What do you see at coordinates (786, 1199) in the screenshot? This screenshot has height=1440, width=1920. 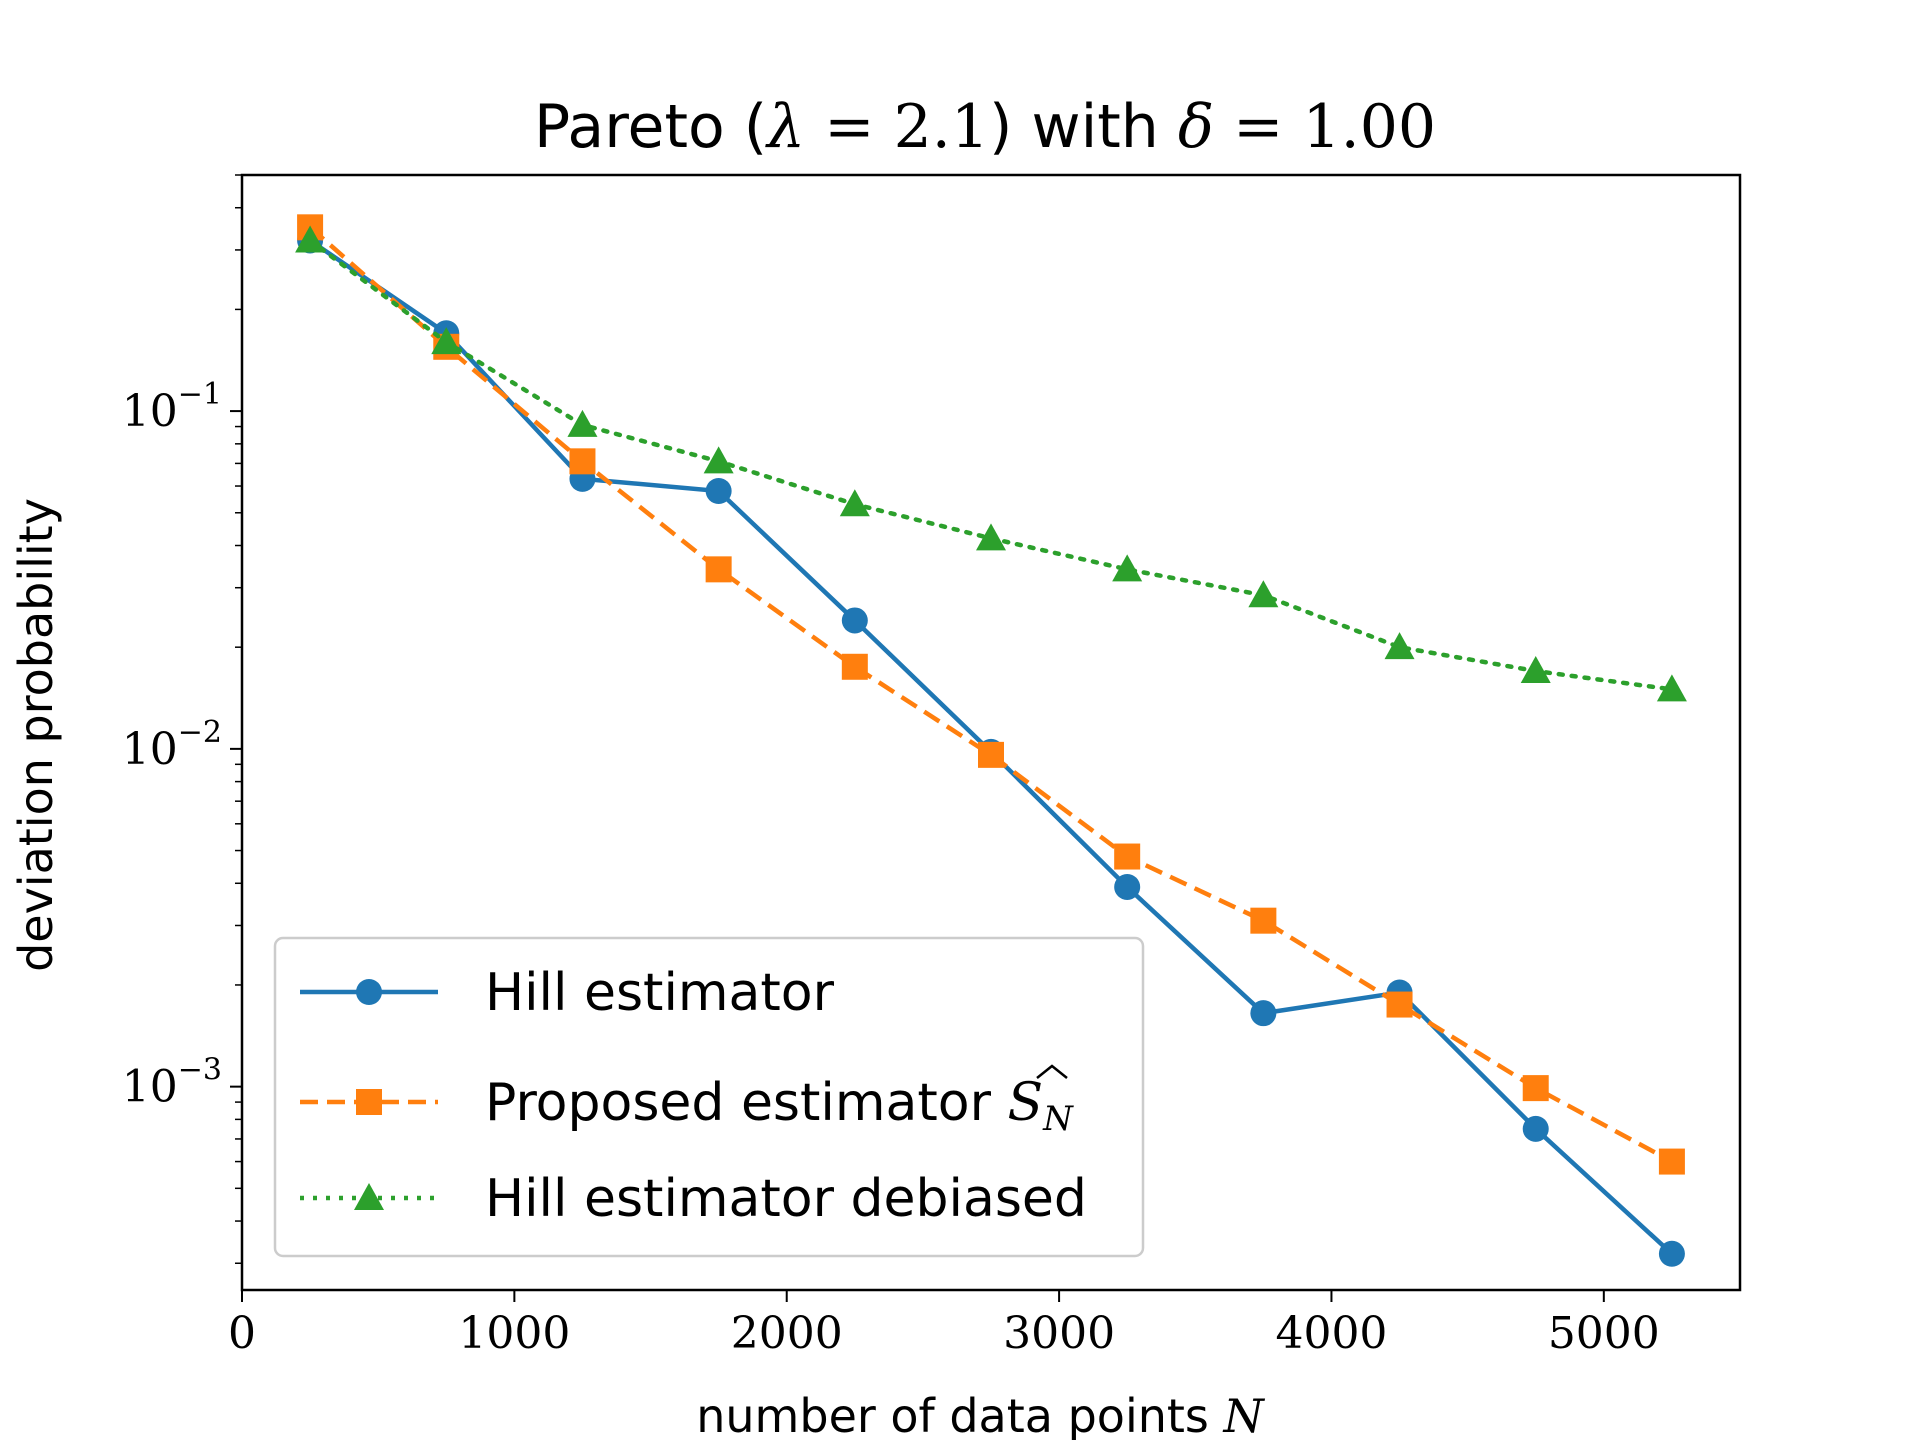 I see `legend-label-2: Hill estimator debiased` at bounding box center [786, 1199].